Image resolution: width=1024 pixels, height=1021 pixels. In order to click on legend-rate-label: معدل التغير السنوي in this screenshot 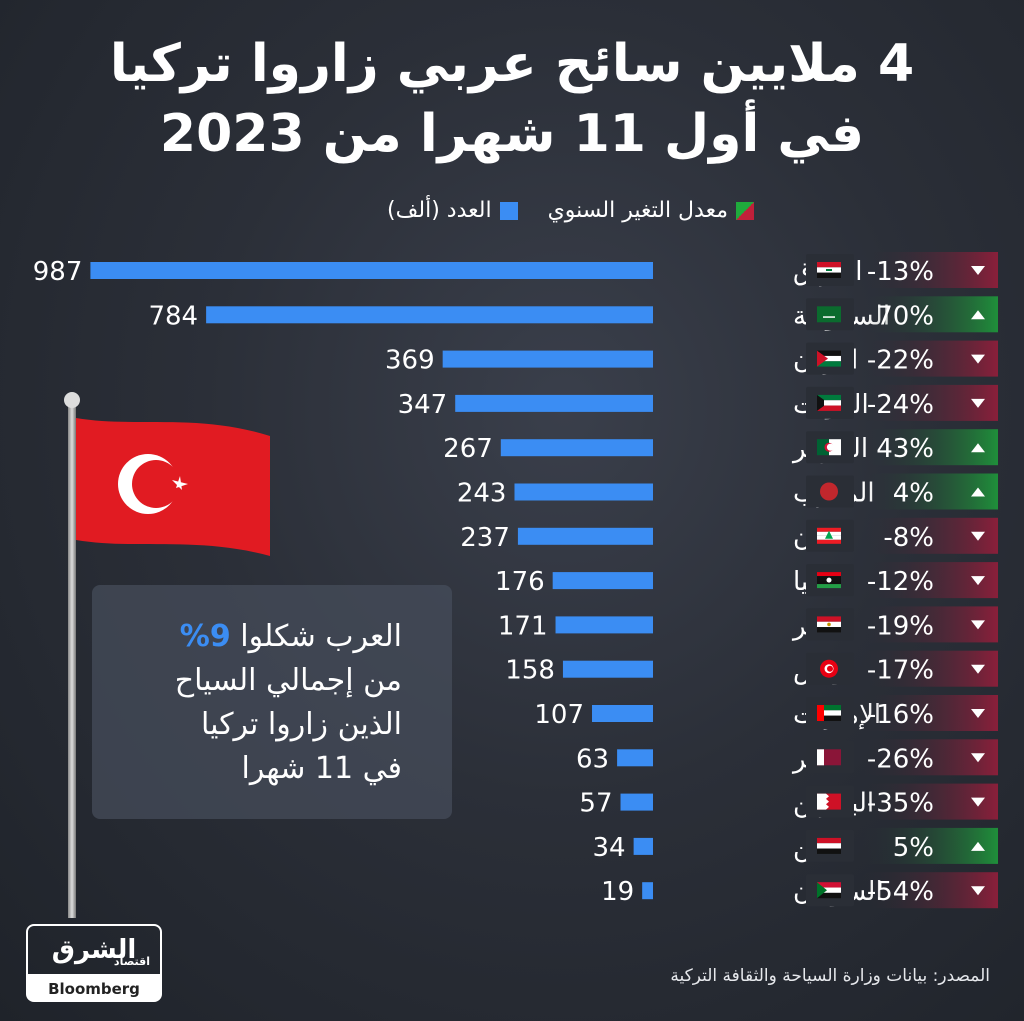, I will do `click(637, 210)`.